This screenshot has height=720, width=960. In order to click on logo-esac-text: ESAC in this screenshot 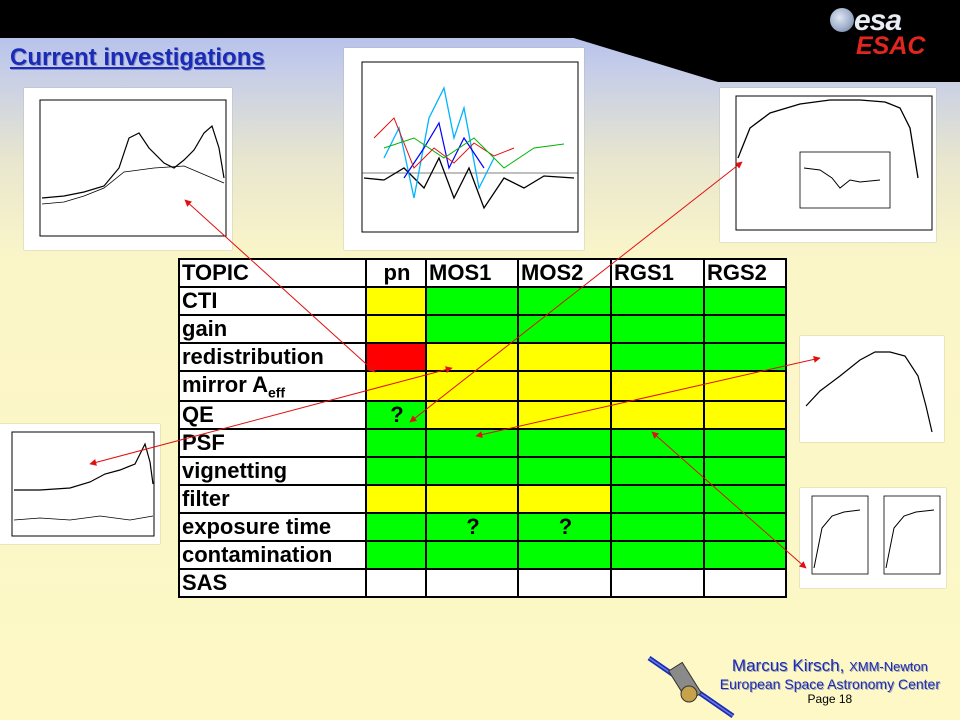, I will do `click(891, 46)`.